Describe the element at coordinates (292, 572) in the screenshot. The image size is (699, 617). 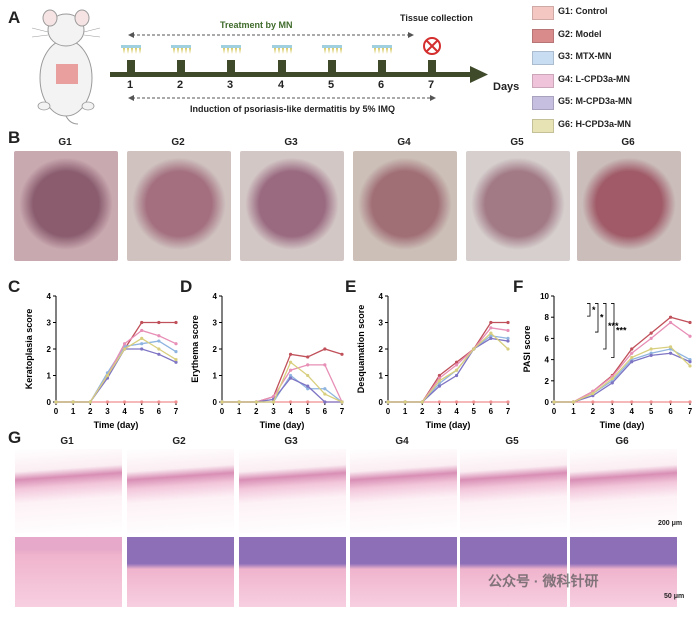
I see `histology-detail-g3` at that location.